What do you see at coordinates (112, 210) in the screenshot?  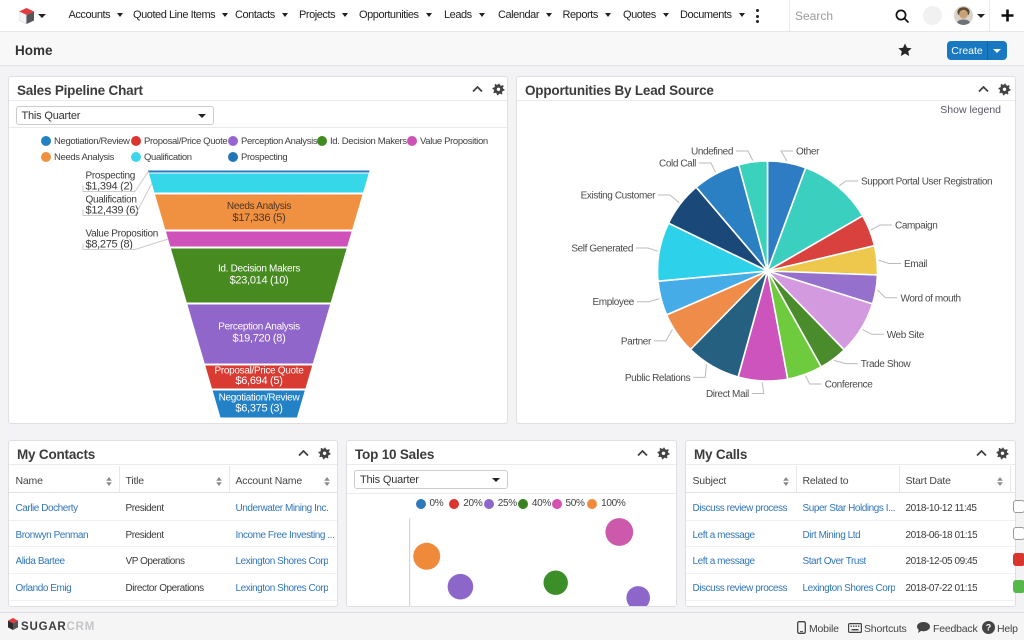 I see `svg-text: $12,439 (6)` at bounding box center [112, 210].